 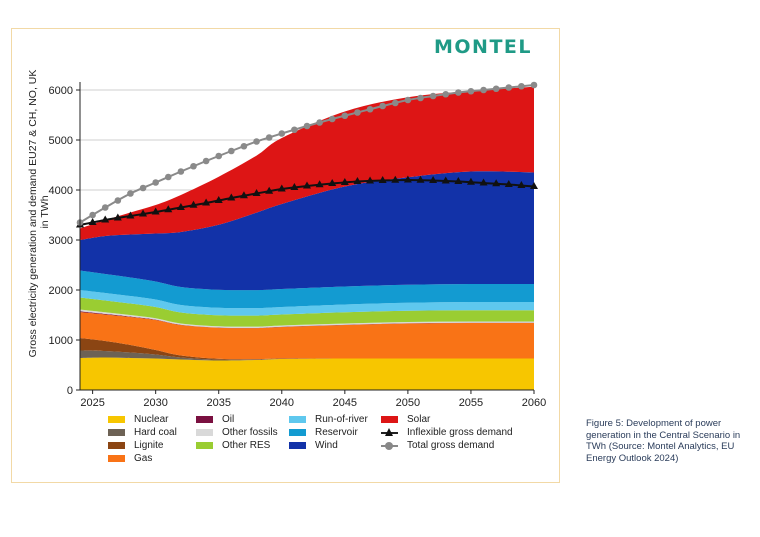 I want to click on legend-label: Oil, so click(x=228, y=419).